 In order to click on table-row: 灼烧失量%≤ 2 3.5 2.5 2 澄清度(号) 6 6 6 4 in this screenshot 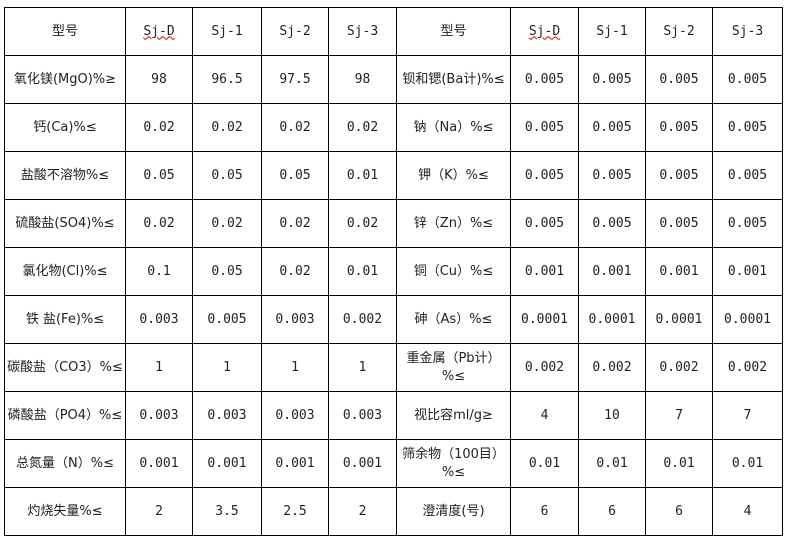, I will do `click(393, 511)`.